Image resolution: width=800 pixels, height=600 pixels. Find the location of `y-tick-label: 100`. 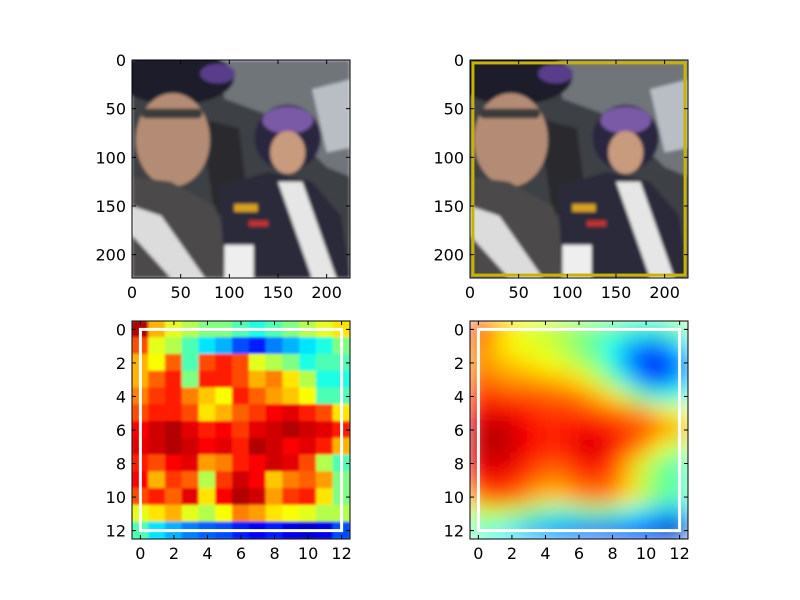

y-tick-label: 100 is located at coordinates (448, 157).